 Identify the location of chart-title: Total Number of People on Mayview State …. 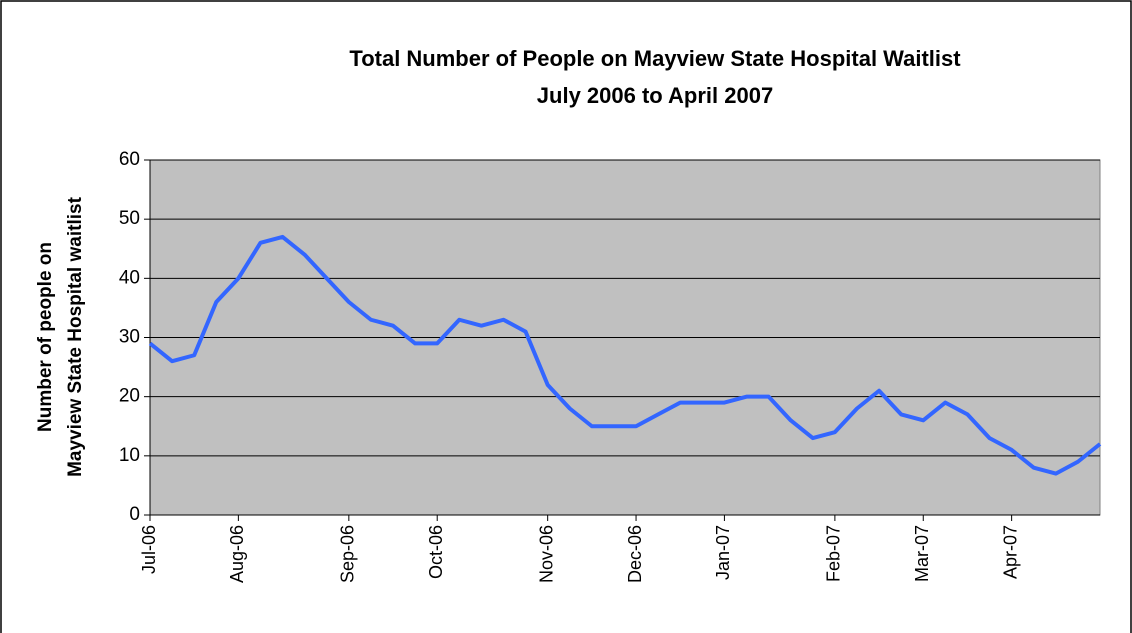
(655, 58).